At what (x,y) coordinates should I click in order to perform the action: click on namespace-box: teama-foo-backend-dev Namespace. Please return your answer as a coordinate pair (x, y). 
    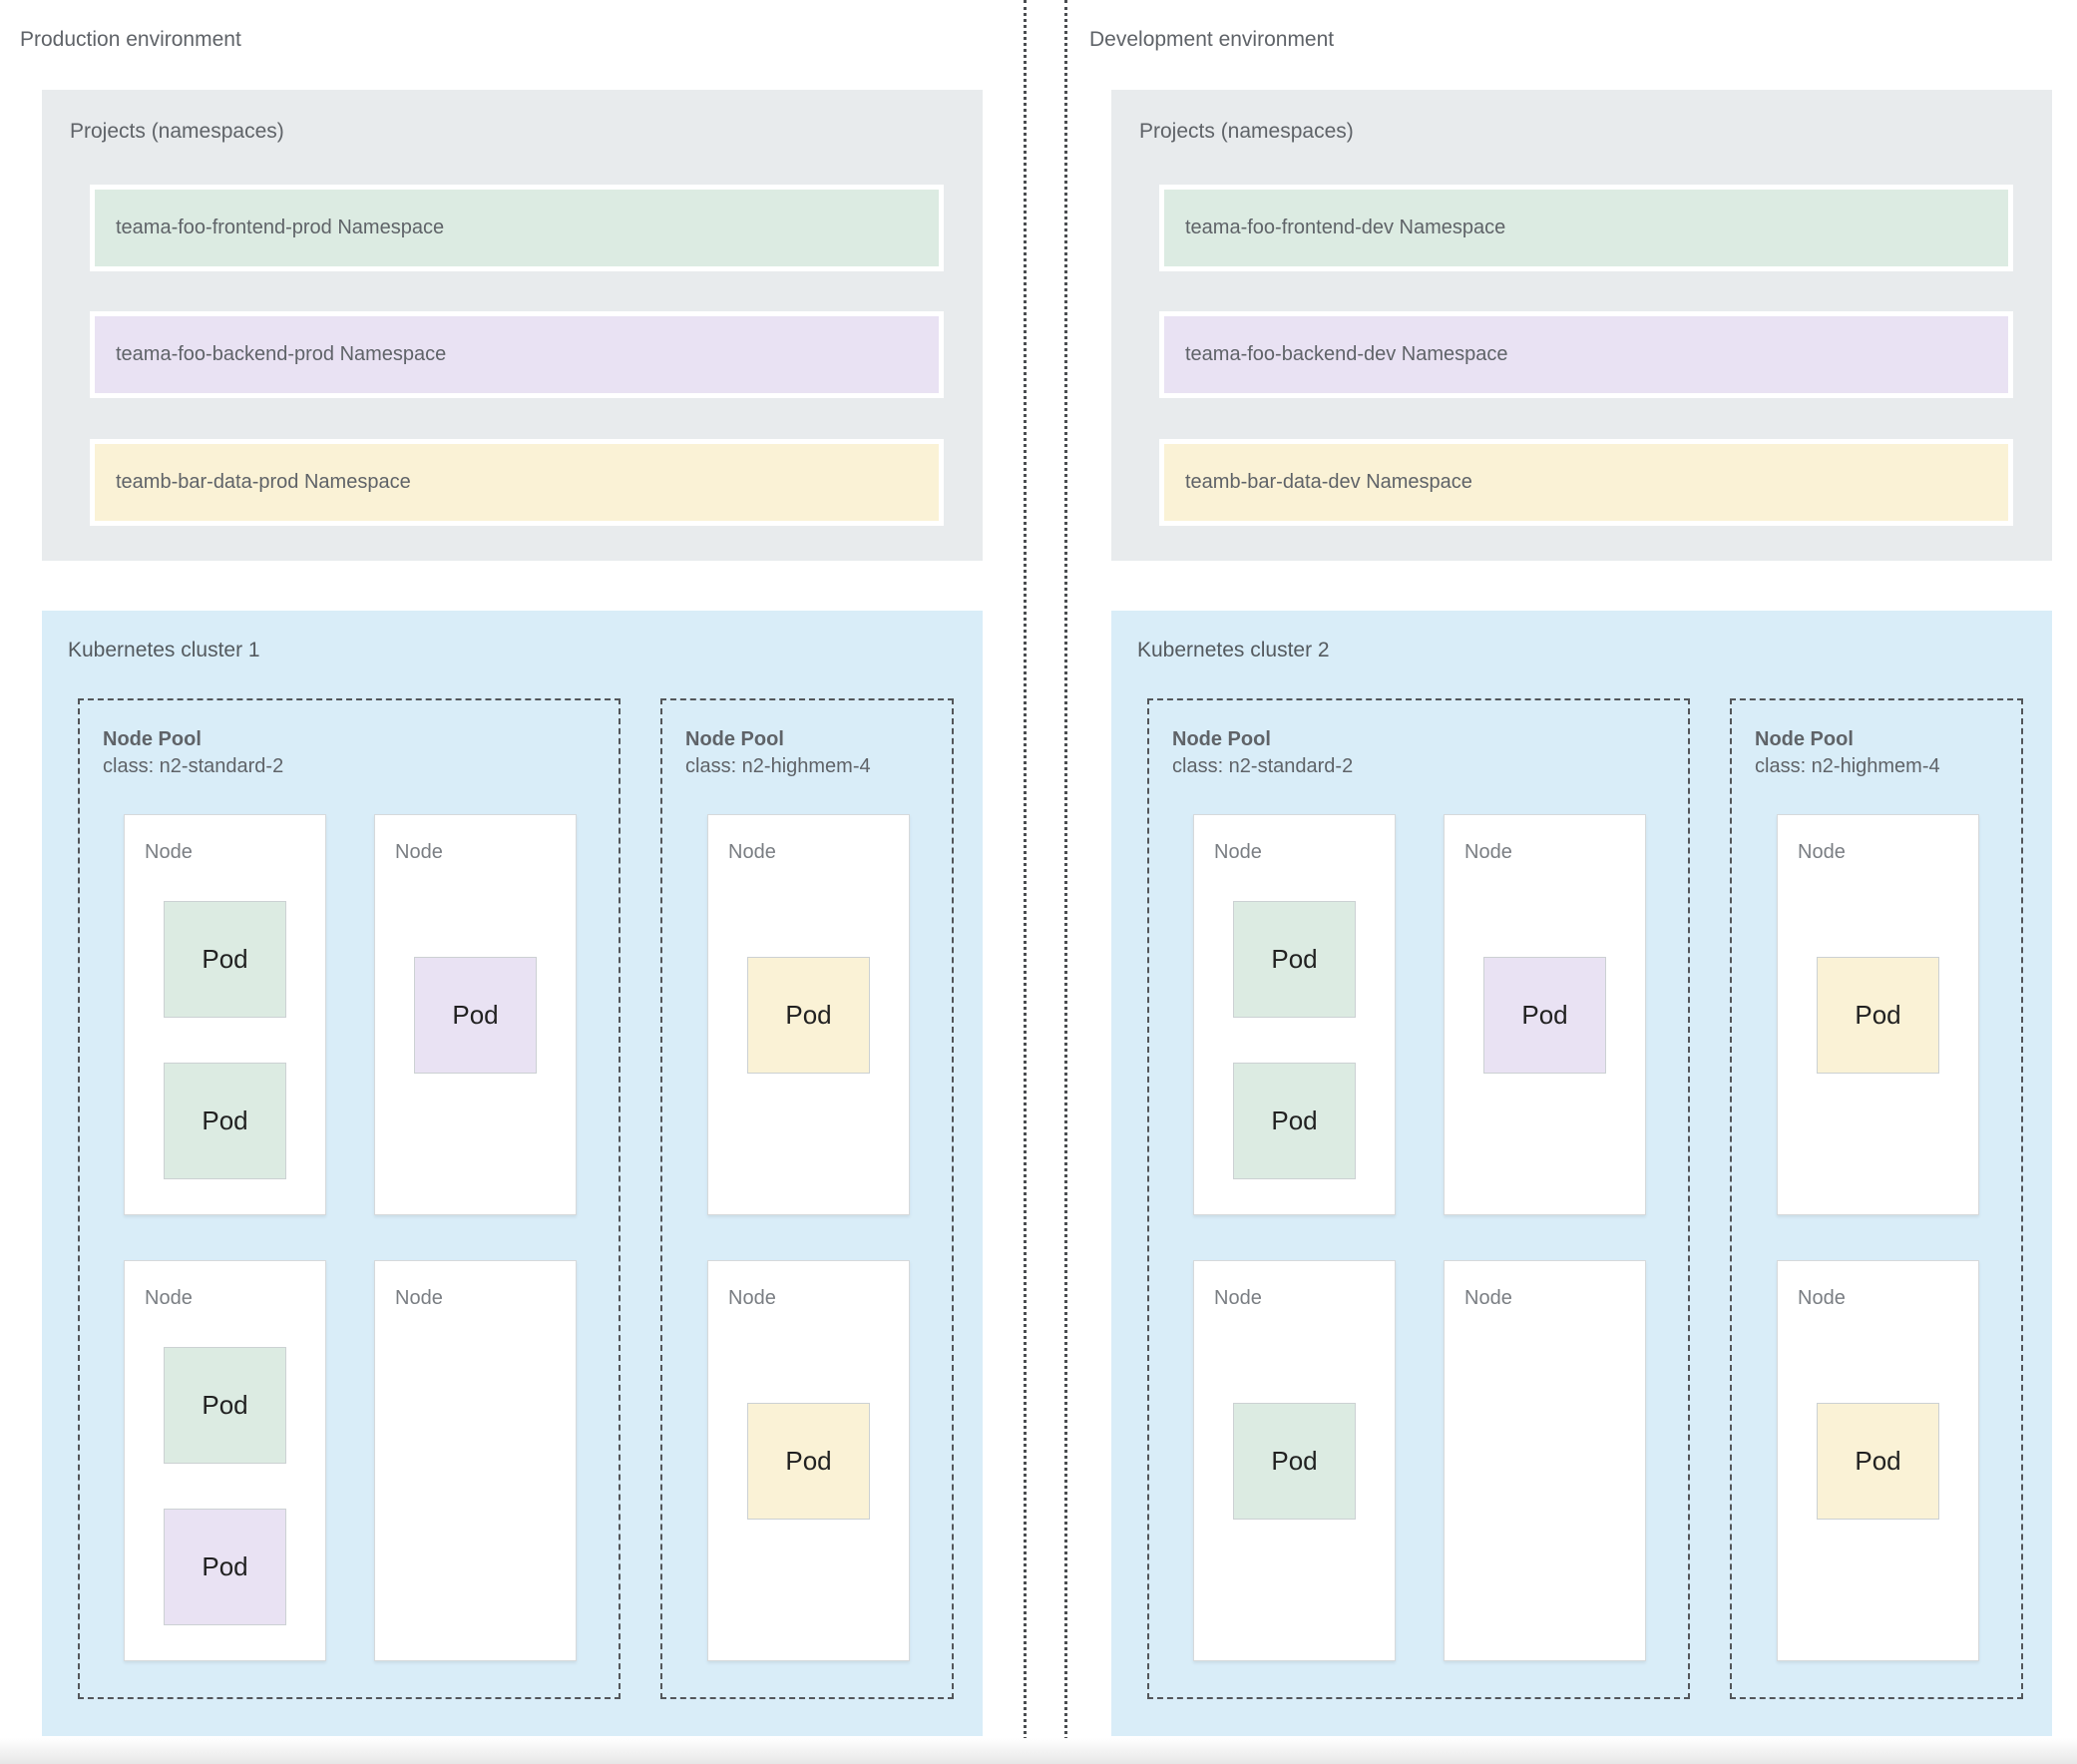
    Looking at the image, I should click on (1586, 354).